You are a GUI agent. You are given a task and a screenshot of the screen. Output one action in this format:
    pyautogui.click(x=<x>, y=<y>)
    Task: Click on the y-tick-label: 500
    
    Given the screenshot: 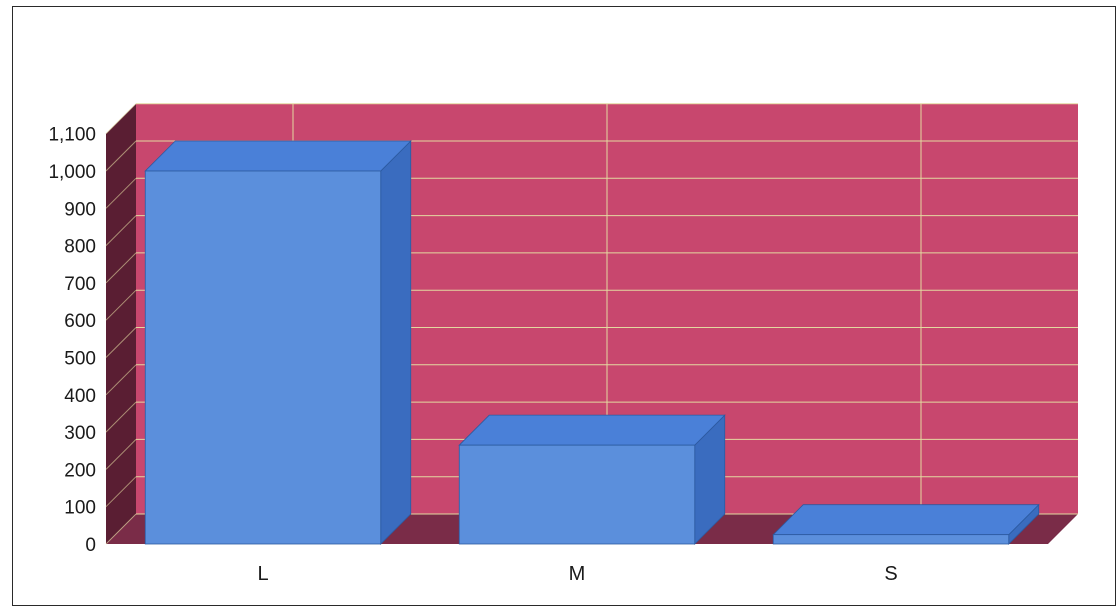 What is the action you would take?
    pyautogui.click(x=80, y=359)
    